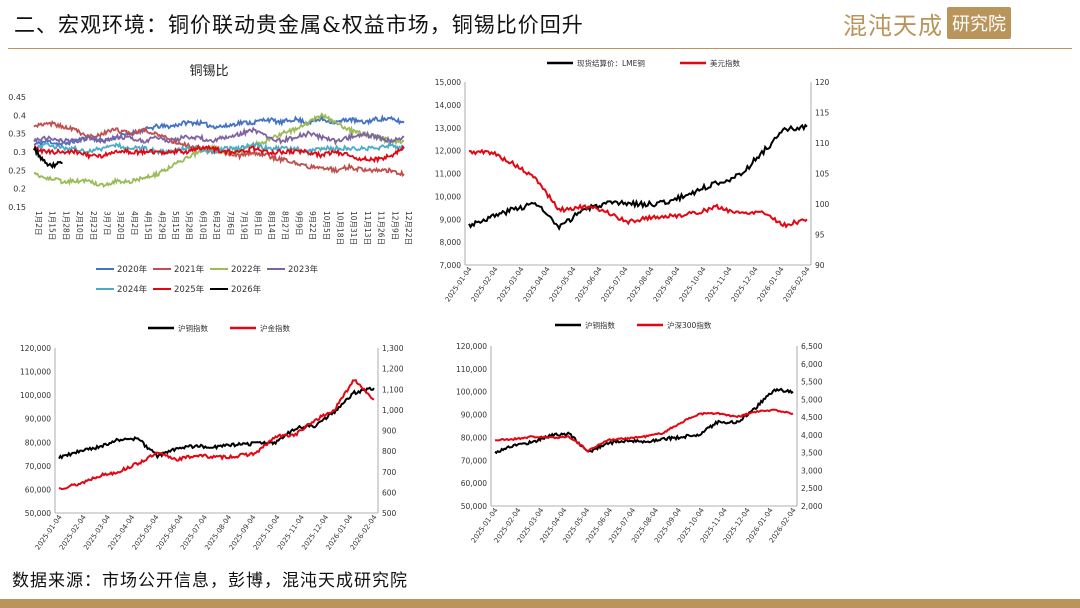 Image resolution: width=1080 pixels, height=608 pixels. What do you see at coordinates (393, 410) in the screenshot?
I see `y-right-tick-label: 1,000` at bounding box center [393, 410].